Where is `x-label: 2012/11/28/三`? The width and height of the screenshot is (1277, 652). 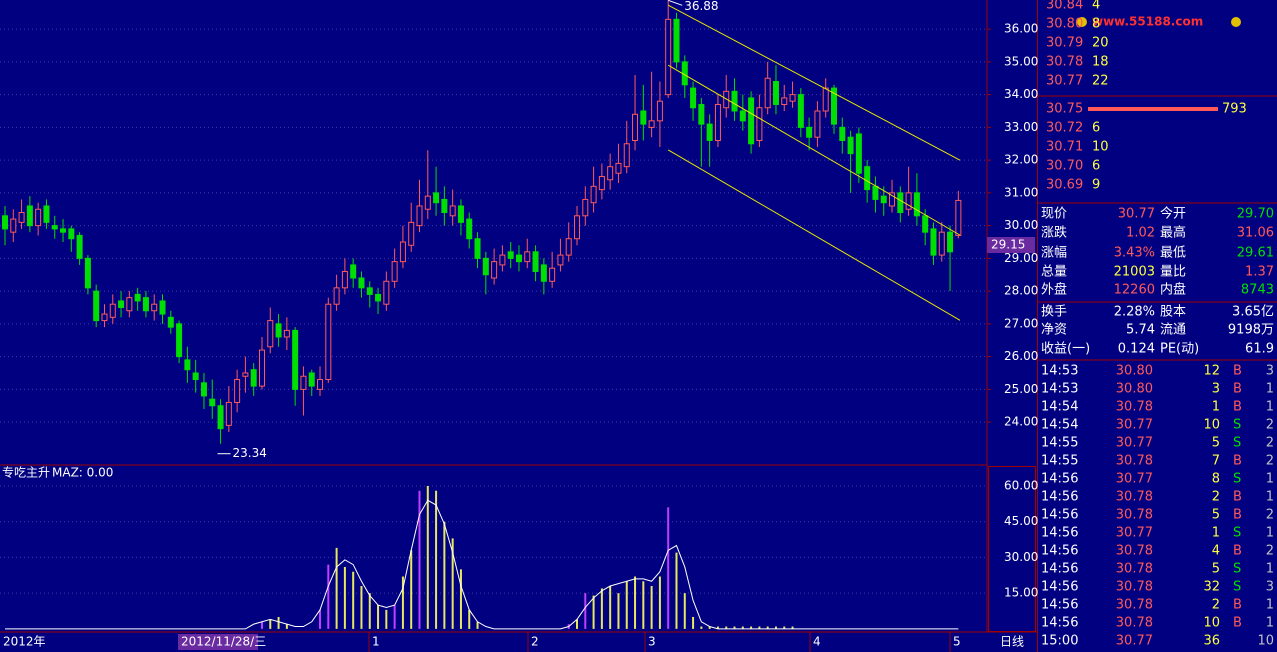
x-label: 2012/11/28/三 is located at coordinates (223, 642).